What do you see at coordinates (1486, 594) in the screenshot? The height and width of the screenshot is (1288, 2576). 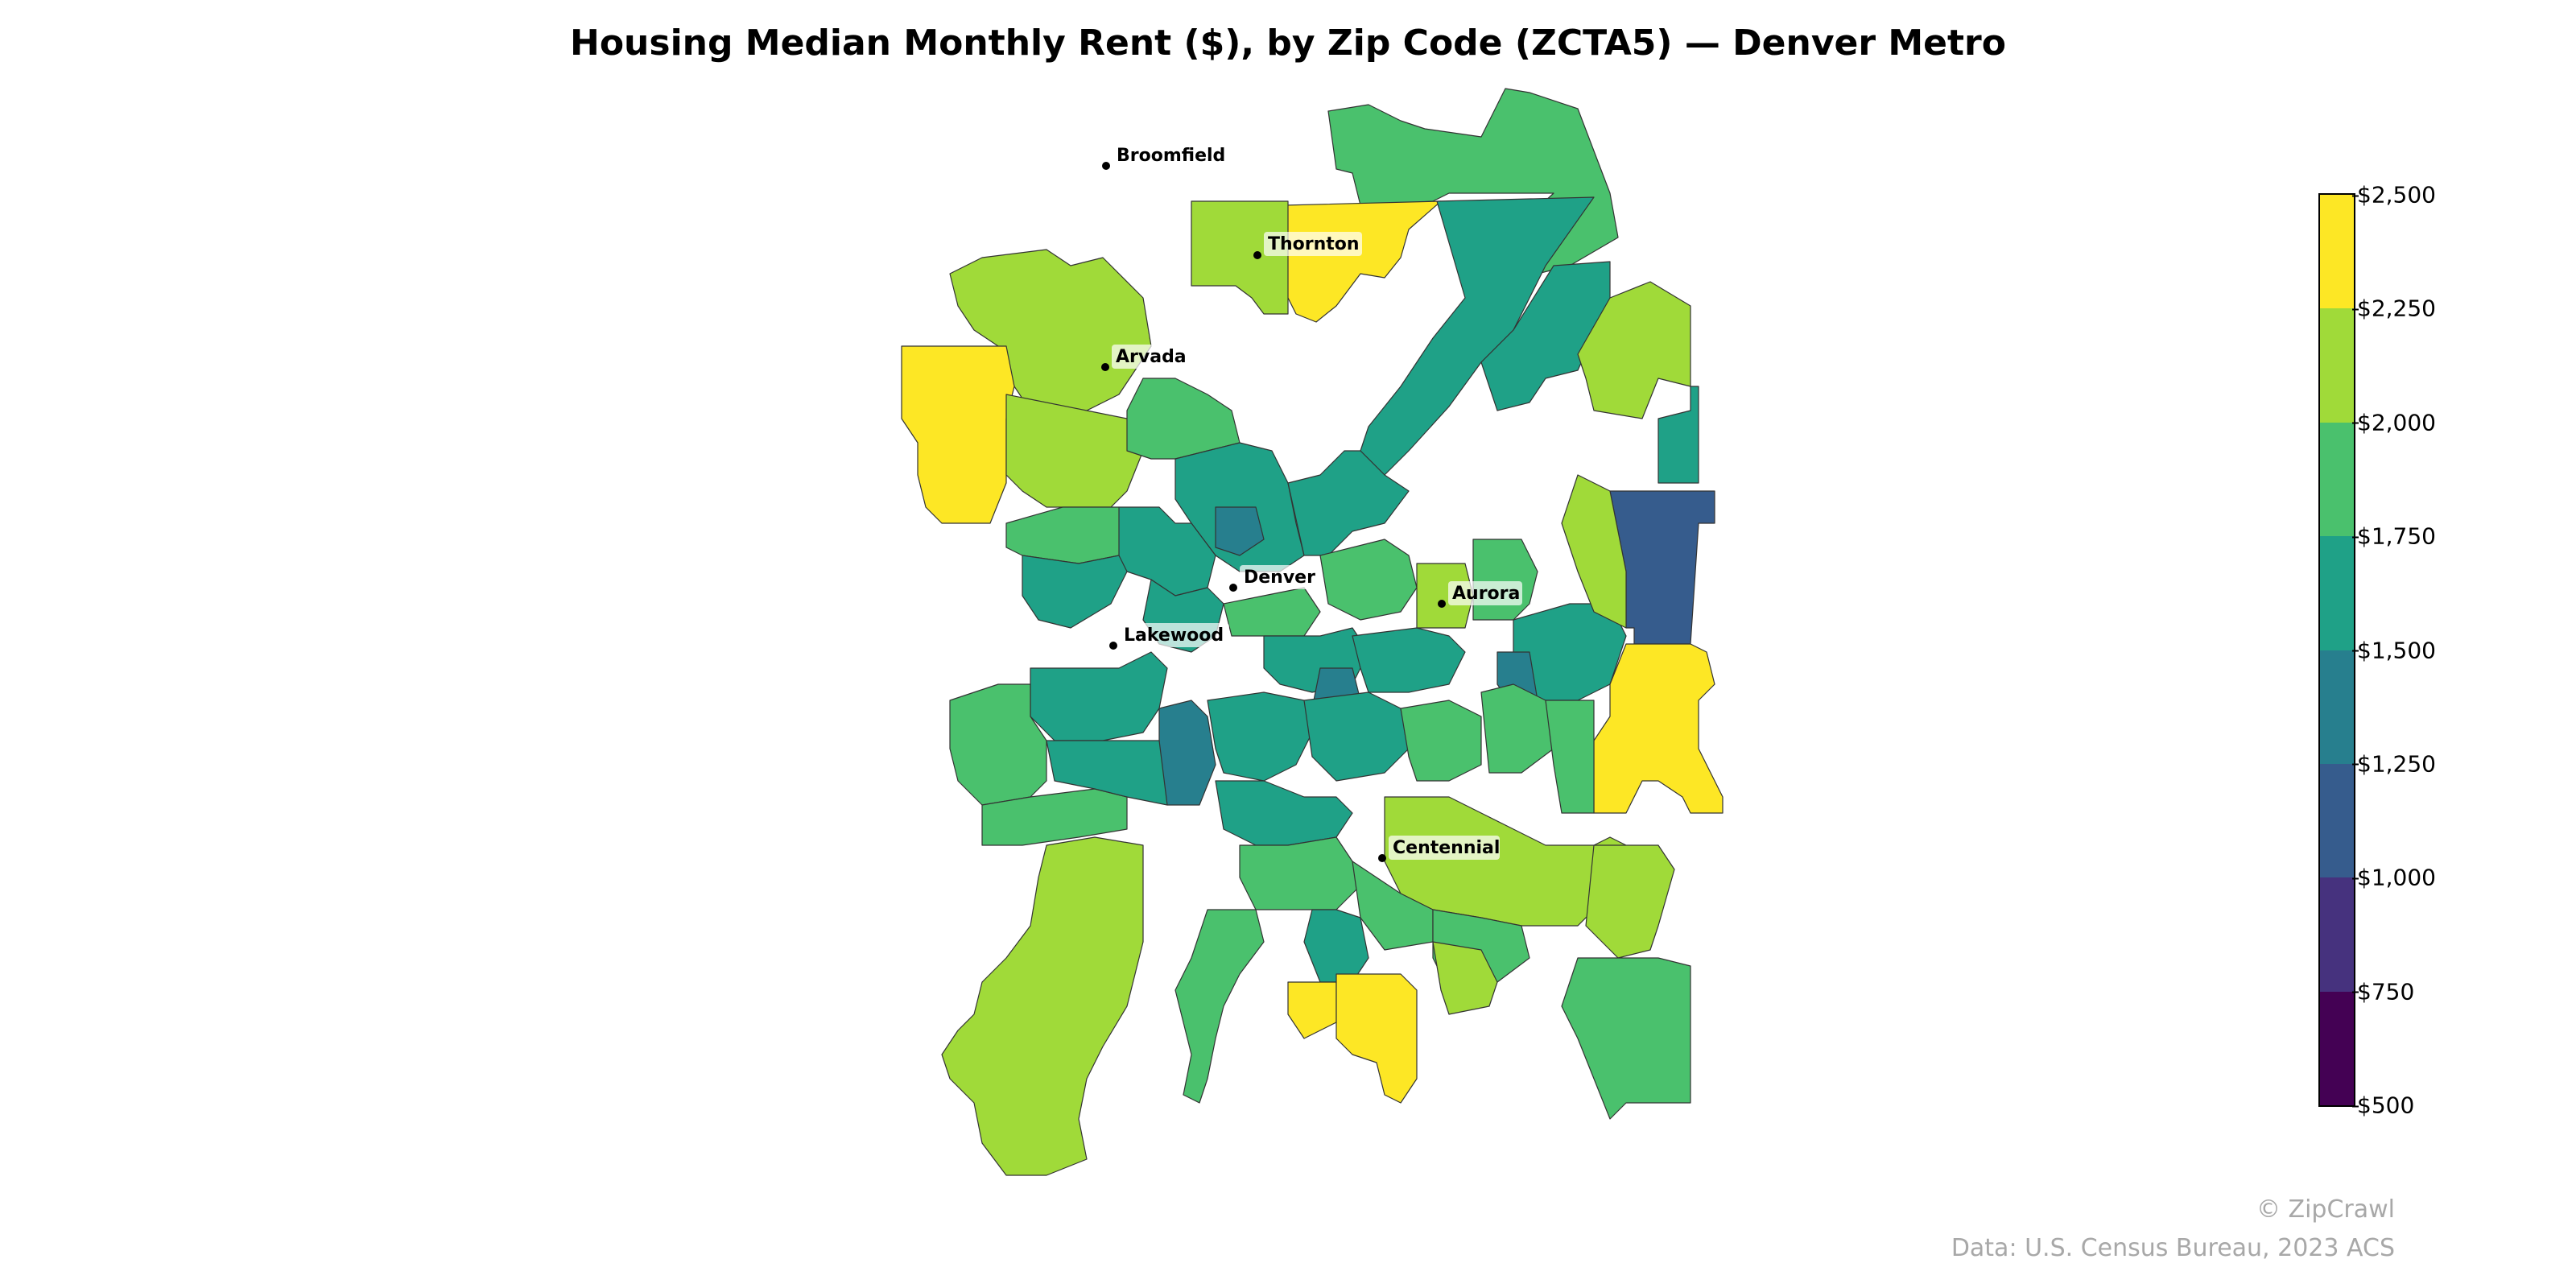 I see `city-label: Aurora` at bounding box center [1486, 594].